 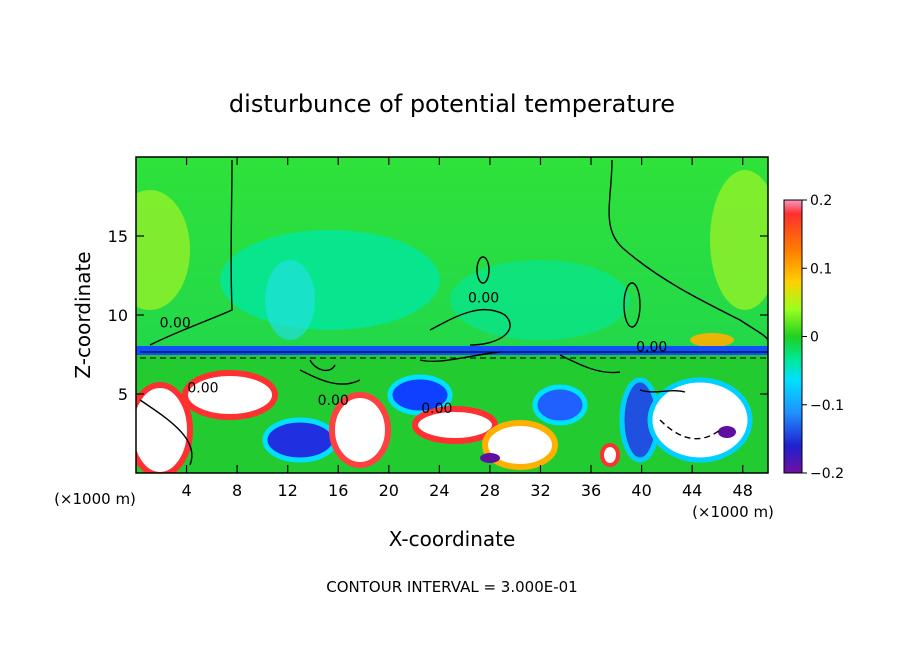 What do you see at coordinates (95, 499) in the screenshot?
I see `x-unit-left: (×1000 m)` at bounding box center [95, 499].